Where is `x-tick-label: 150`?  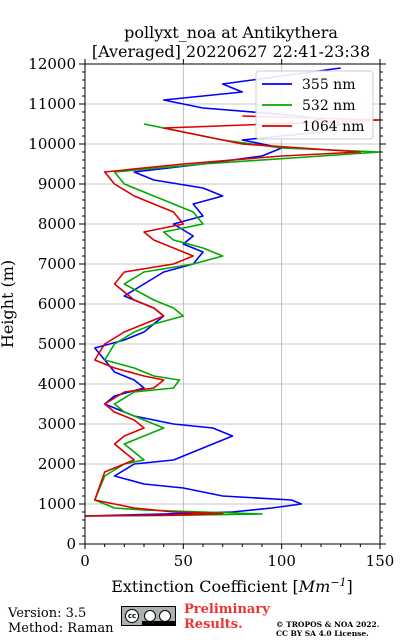 x-tick-label: 150 is located at coordinates (380, 561).